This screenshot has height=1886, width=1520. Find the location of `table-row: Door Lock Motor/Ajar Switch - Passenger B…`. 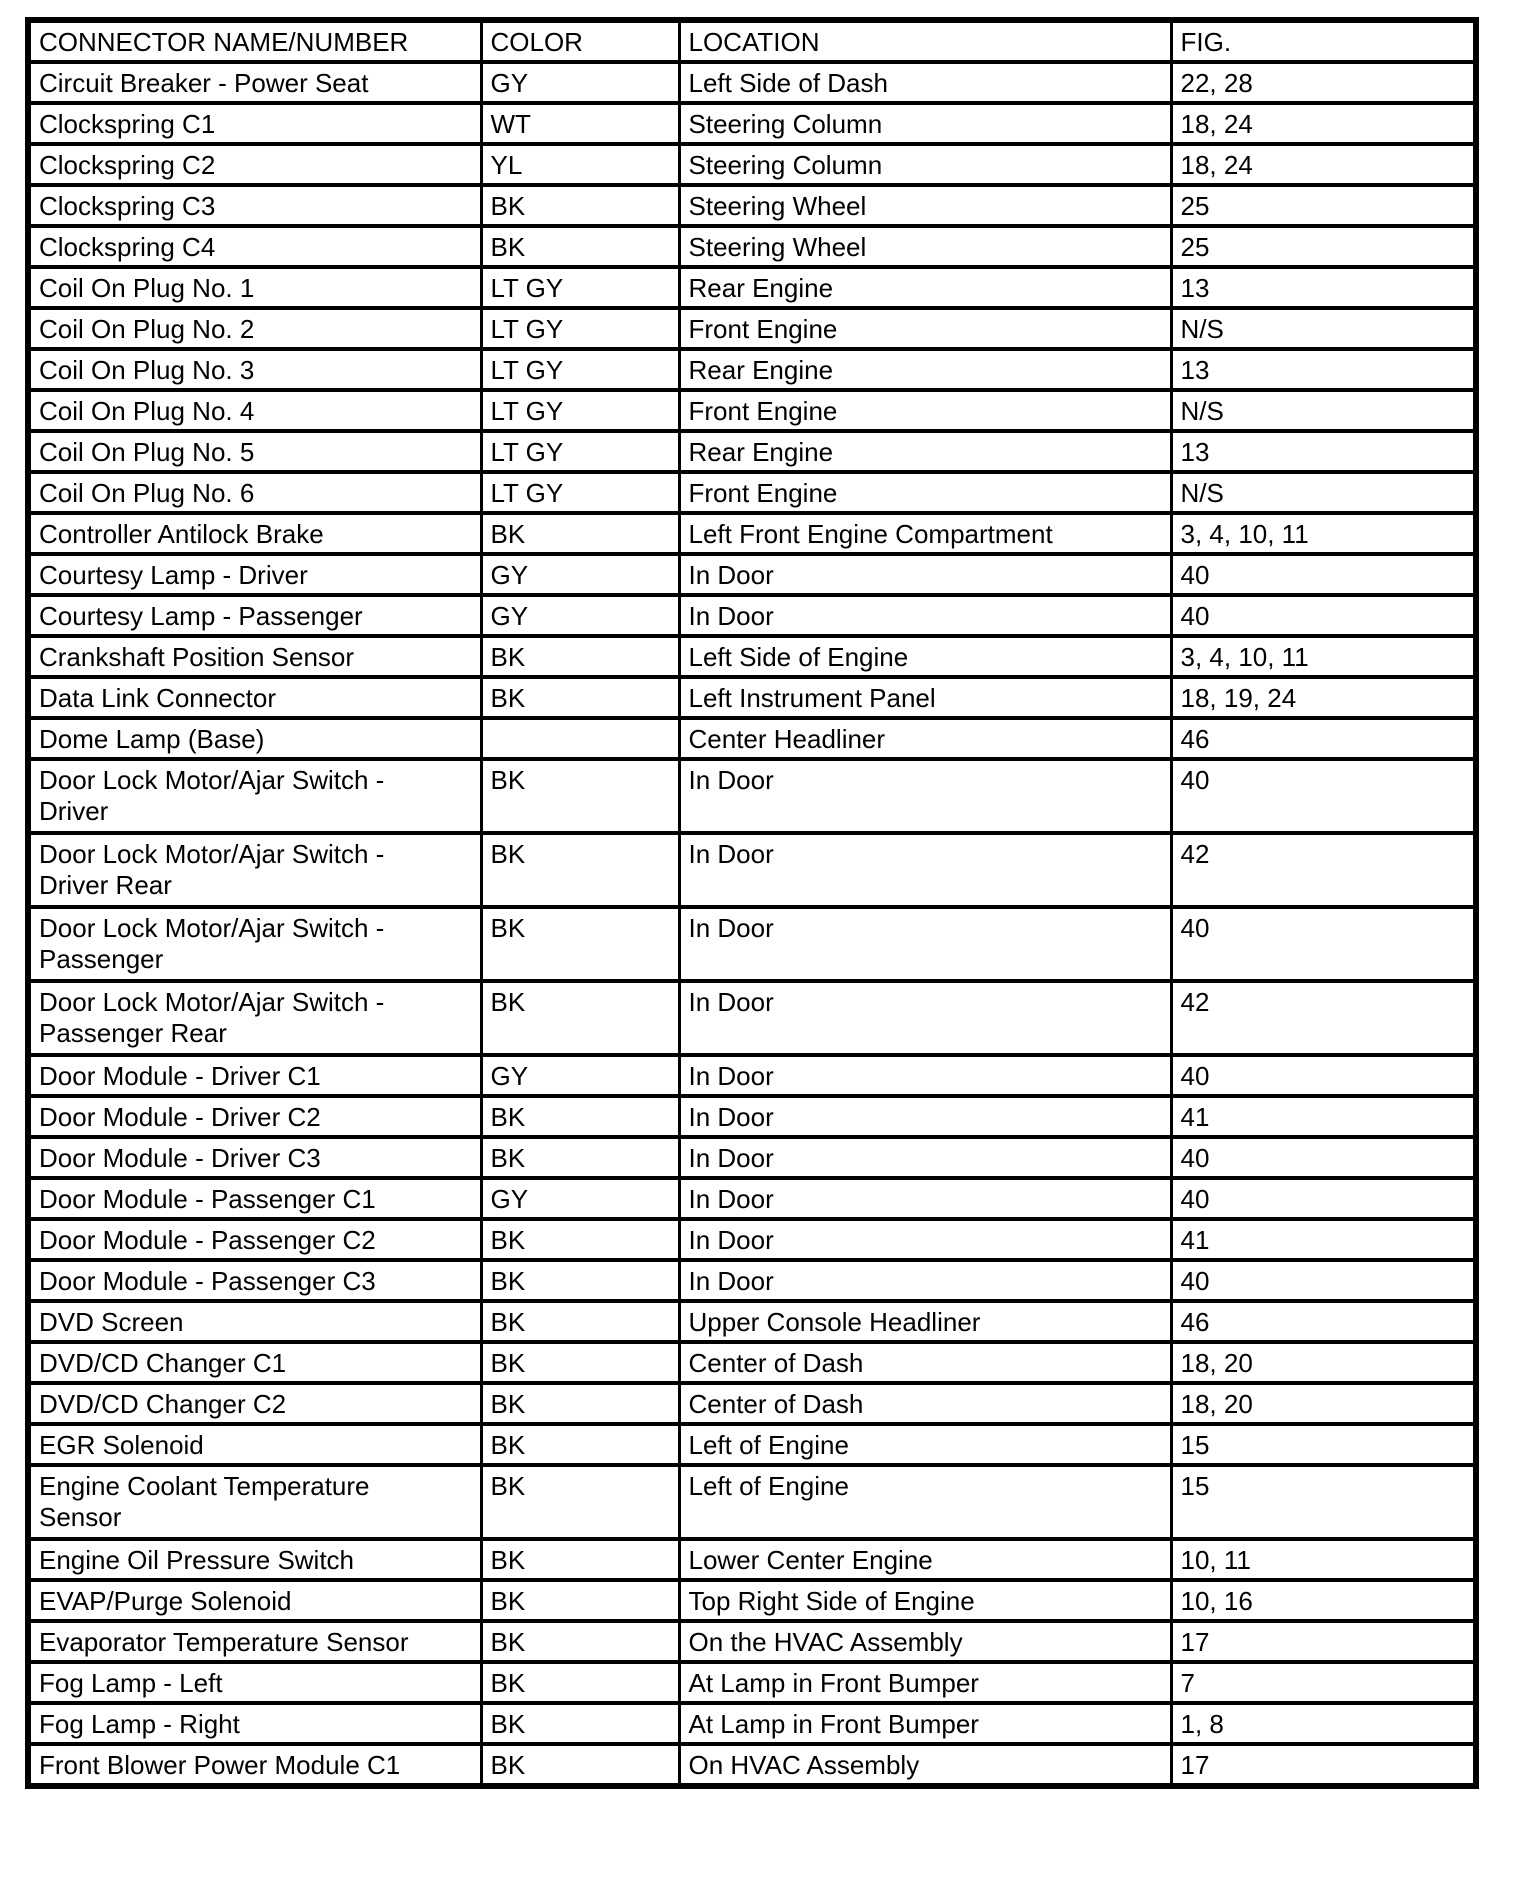

table-row: Door Lock Motor/Ajar Switch - Passenger B… is located at coordinates (752, 944).